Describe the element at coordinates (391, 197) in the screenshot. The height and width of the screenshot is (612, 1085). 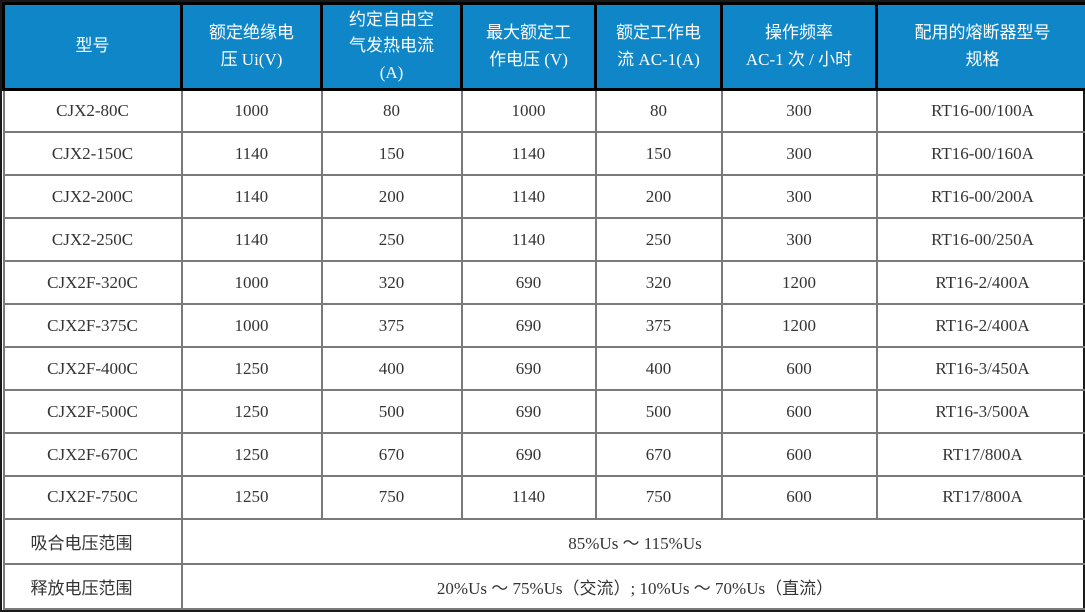
I see `cell-thermal-current: 200` at that location.